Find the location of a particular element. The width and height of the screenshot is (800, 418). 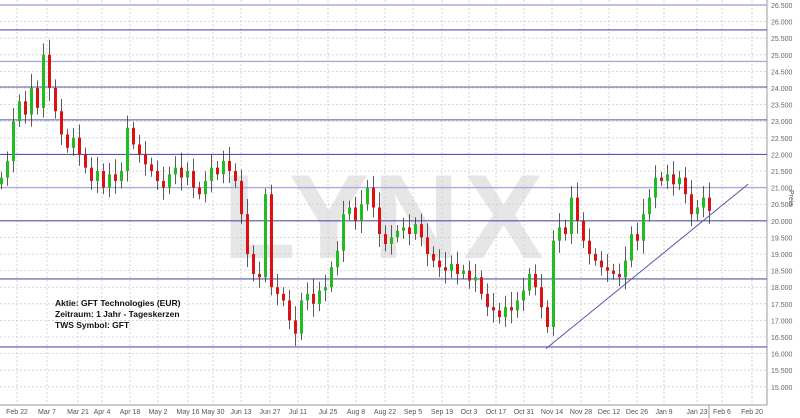

y-tick-label: 24.000 is located at coordinates (782, 89).